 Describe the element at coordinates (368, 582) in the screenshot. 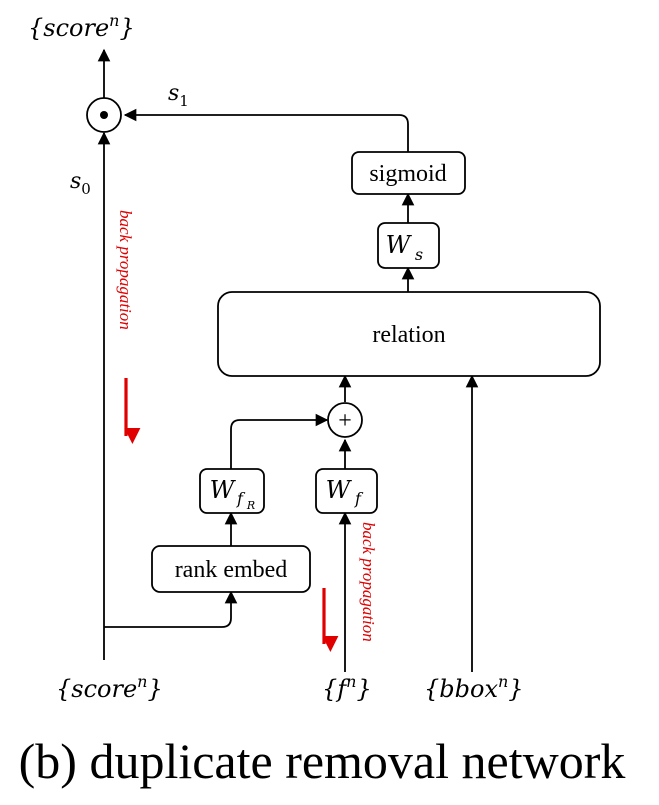

I see `backprop-label-right: back propagation` at that location.